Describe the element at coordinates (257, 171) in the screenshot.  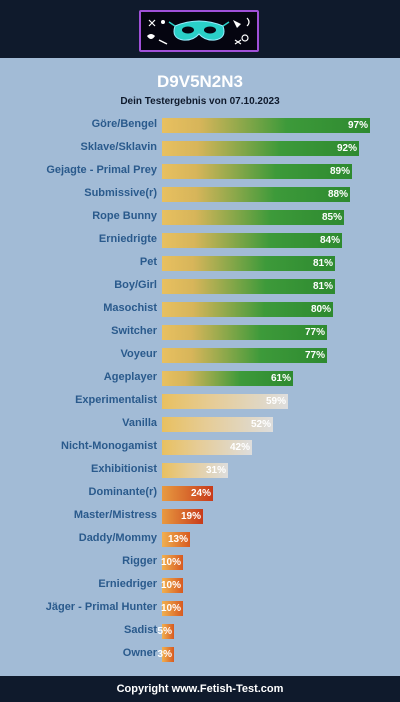
I see `bar: 89%` at that location.